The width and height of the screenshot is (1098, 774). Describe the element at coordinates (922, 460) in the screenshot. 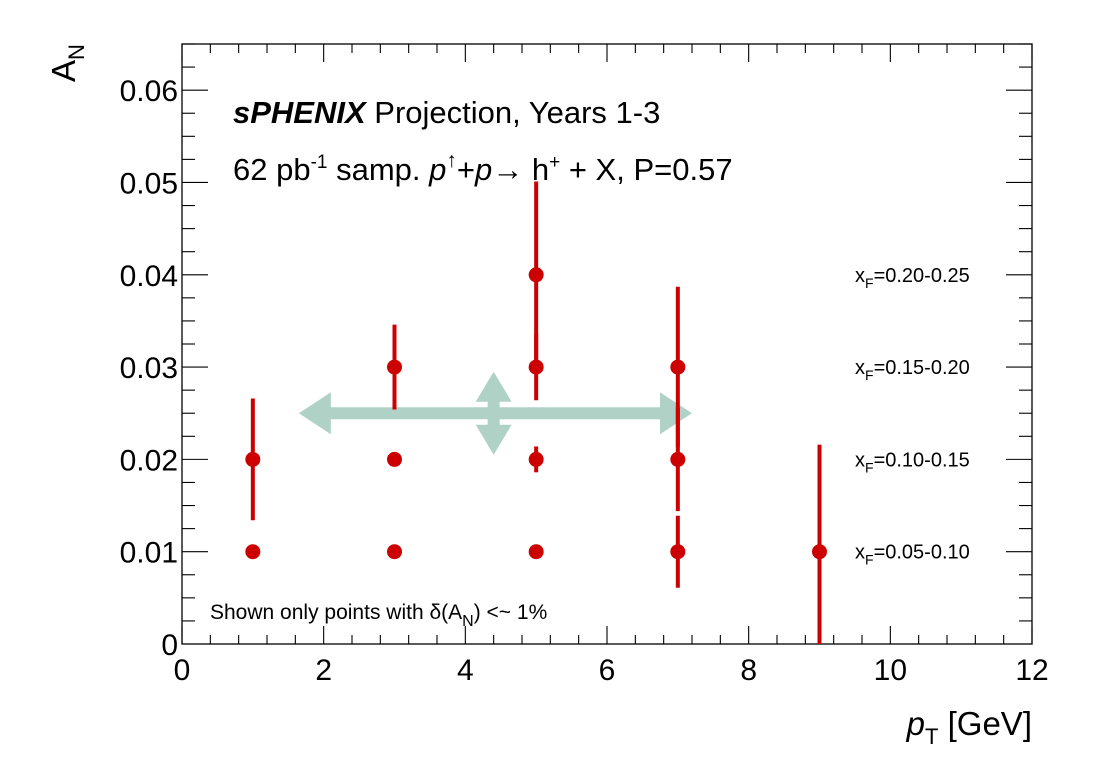

I see `xf-bin-label-range: =0.10-0.15` at that location.